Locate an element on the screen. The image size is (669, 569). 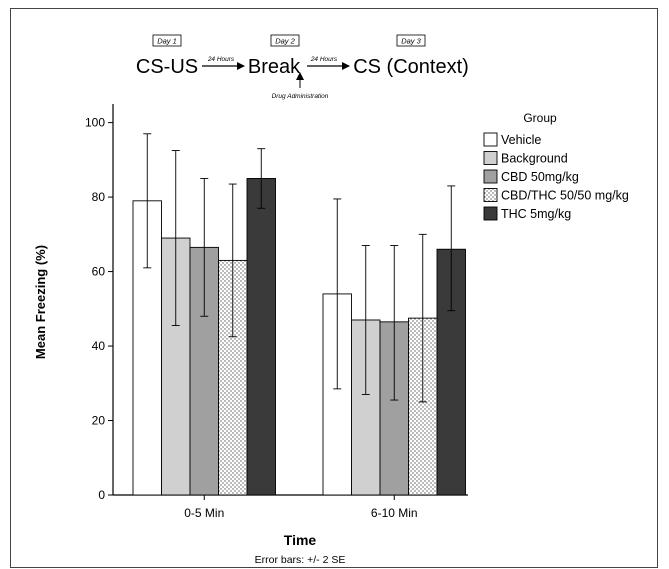
y-tick-label: 100 is located at coordinates (95, 123).